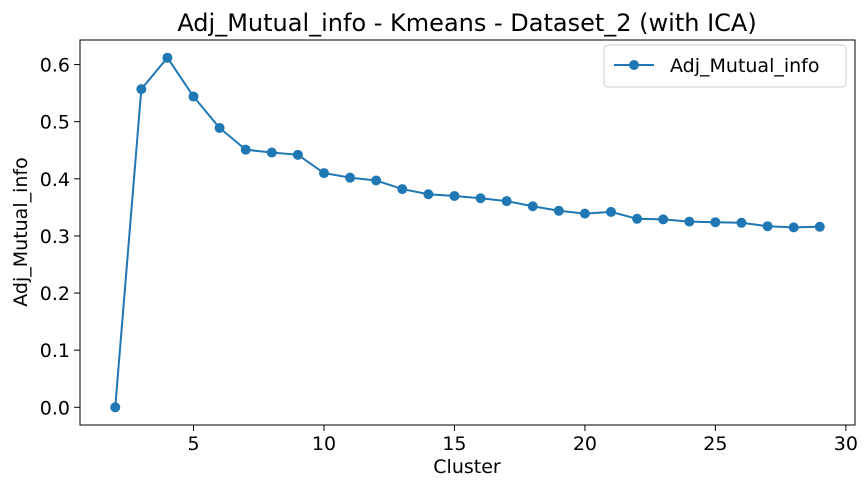  I want to click on y-tick-label: 0.6, so click(55, 66).